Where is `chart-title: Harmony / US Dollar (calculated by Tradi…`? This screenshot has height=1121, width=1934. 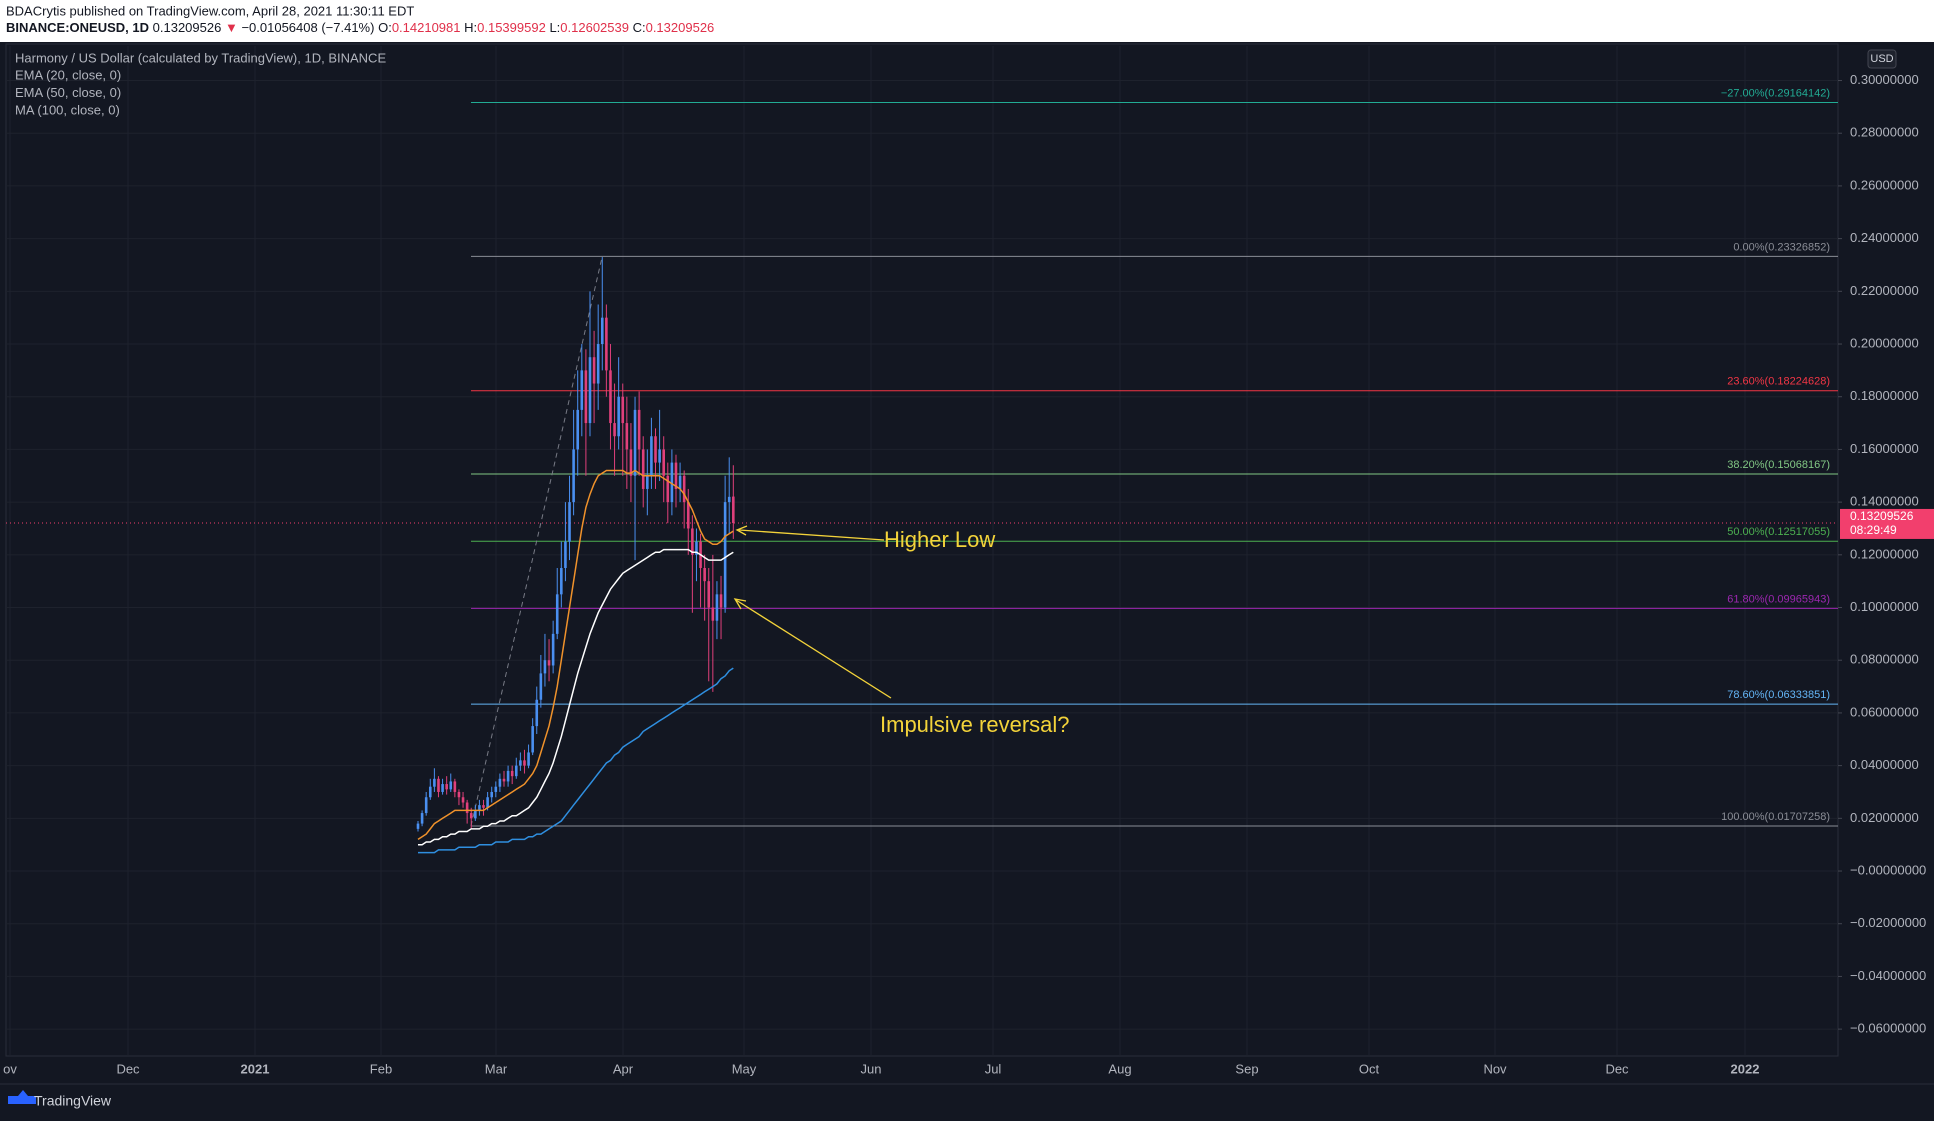
chart-title: Harmony / US Dollar (calculated by Tradi… is located at coordinates (200, 57).